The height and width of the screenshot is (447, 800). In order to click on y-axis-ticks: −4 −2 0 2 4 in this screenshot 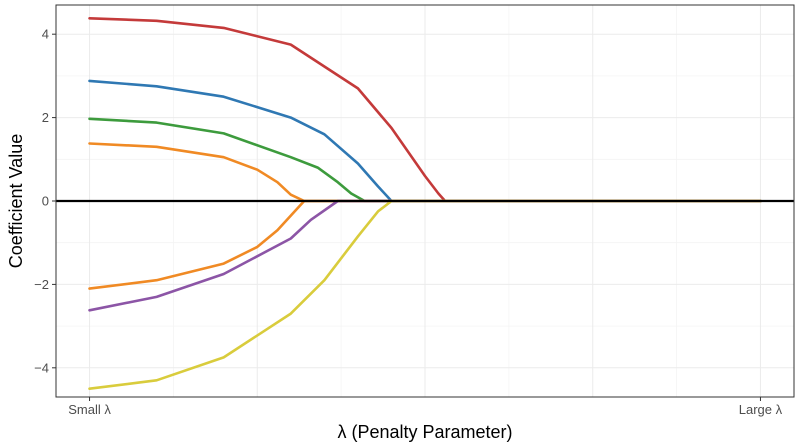, I will do `click(45, 201)`.